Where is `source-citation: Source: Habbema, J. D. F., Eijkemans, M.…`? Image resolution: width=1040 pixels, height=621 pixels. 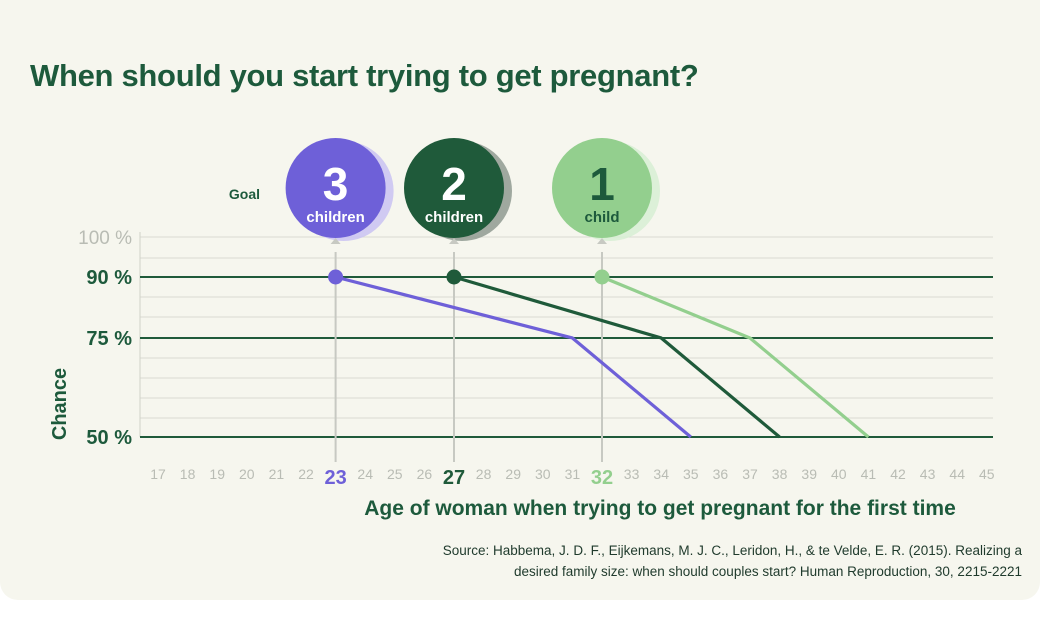
source-citation: Source: Habbema, J. D. F., Eijkemans, M.… is located at coordinates (672, 561).